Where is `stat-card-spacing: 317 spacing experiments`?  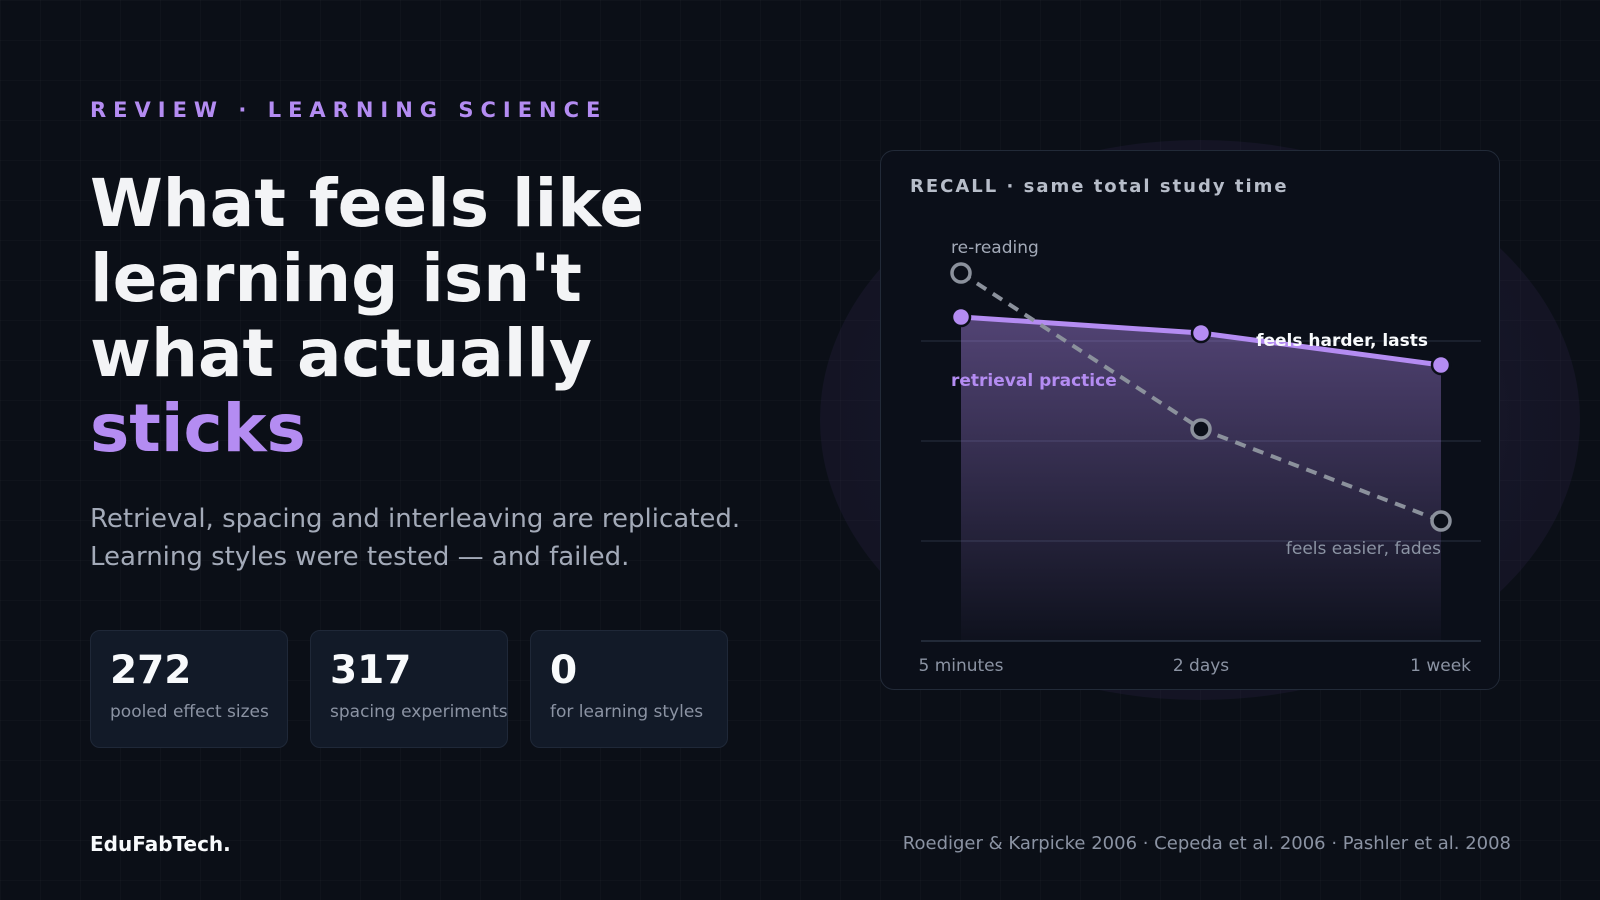 stat-card-spacing: 317 spacing experiments is located at coordinates (409, 689).